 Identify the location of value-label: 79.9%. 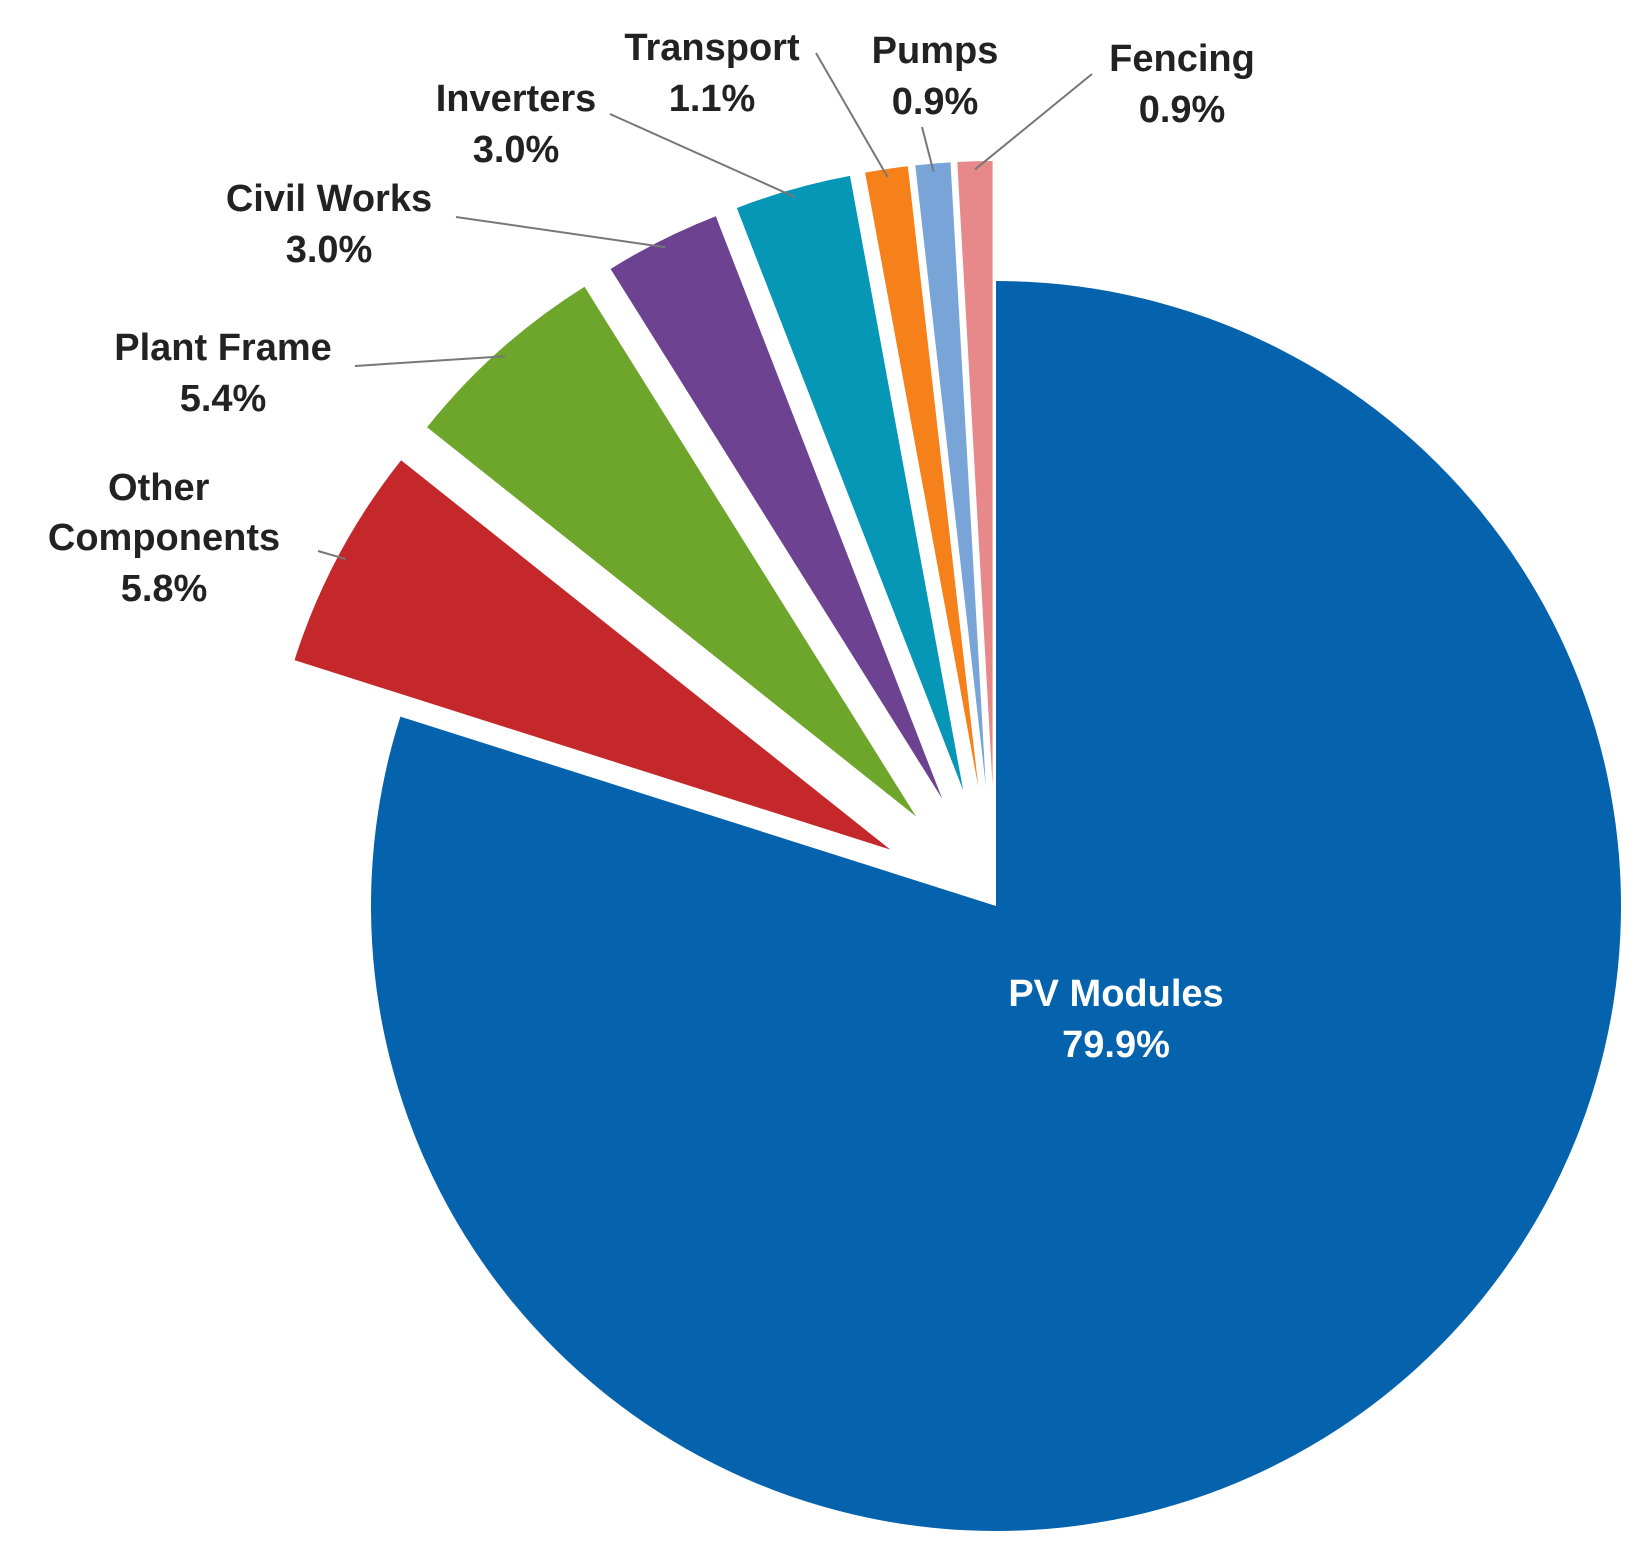
(1116, 1045).